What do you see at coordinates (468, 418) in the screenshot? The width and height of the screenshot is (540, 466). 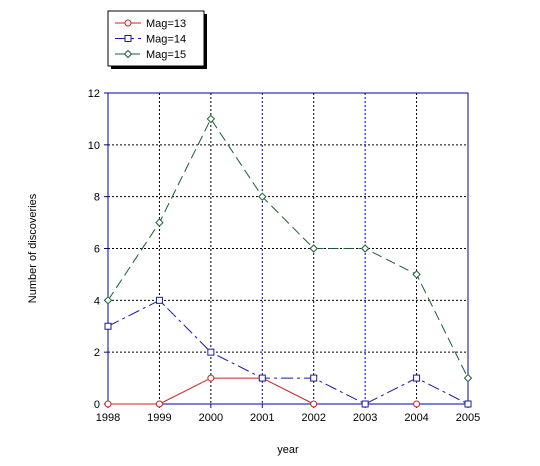 I see `x-tick-label: 2005` at bounding box center [468, 418].